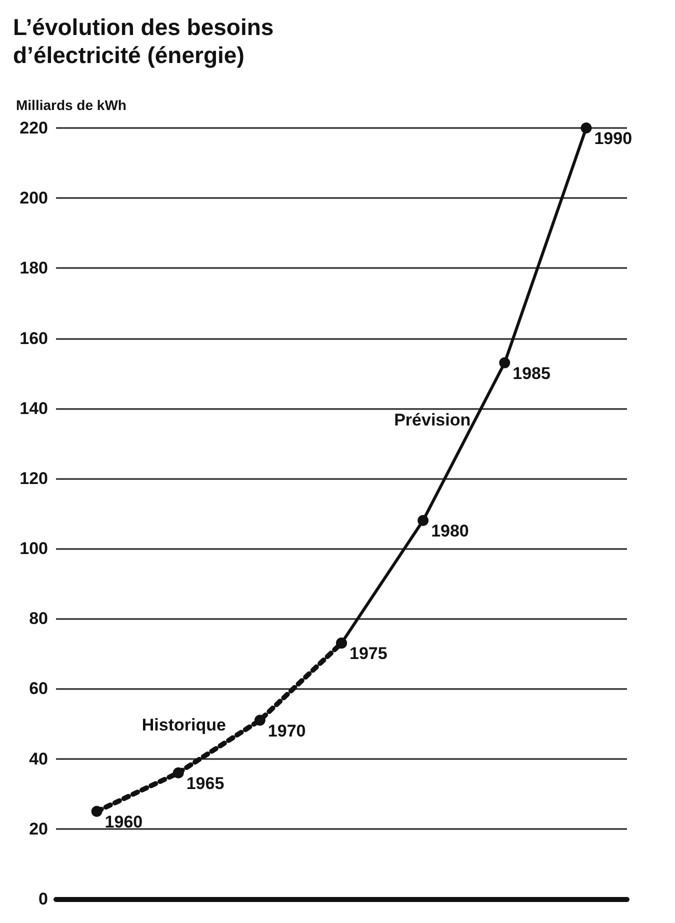  What do you see at coordinates (38, 828) in the screenshot?
I see `y-tick-label: 20` at bounding box center [38, 828].